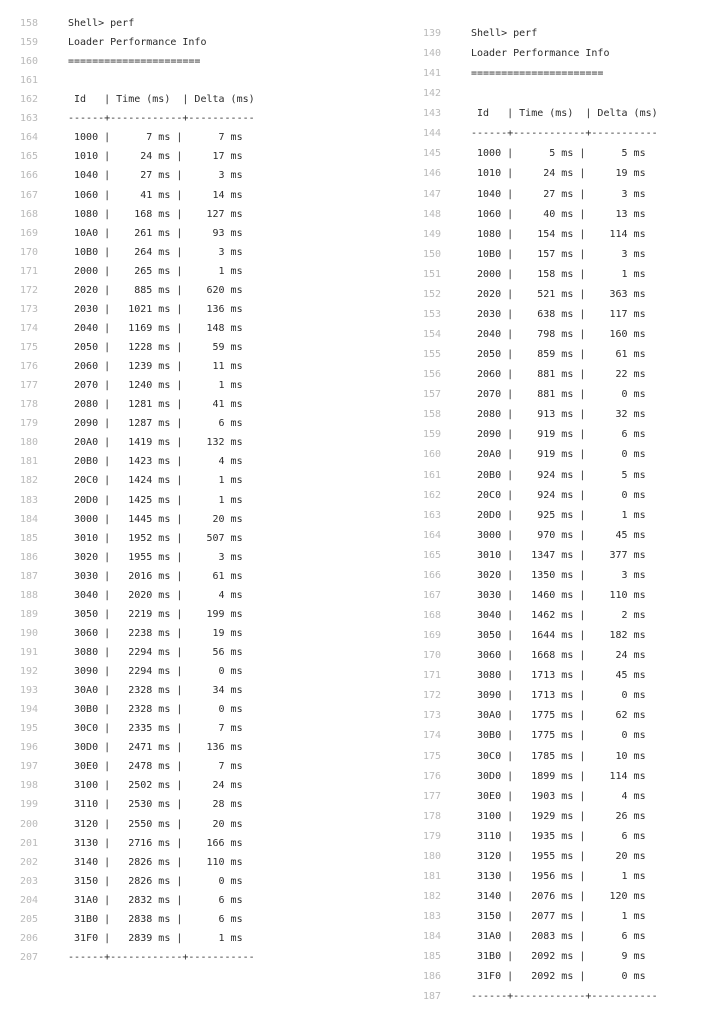  I want to click on line-number: 165, so click(29, 157).